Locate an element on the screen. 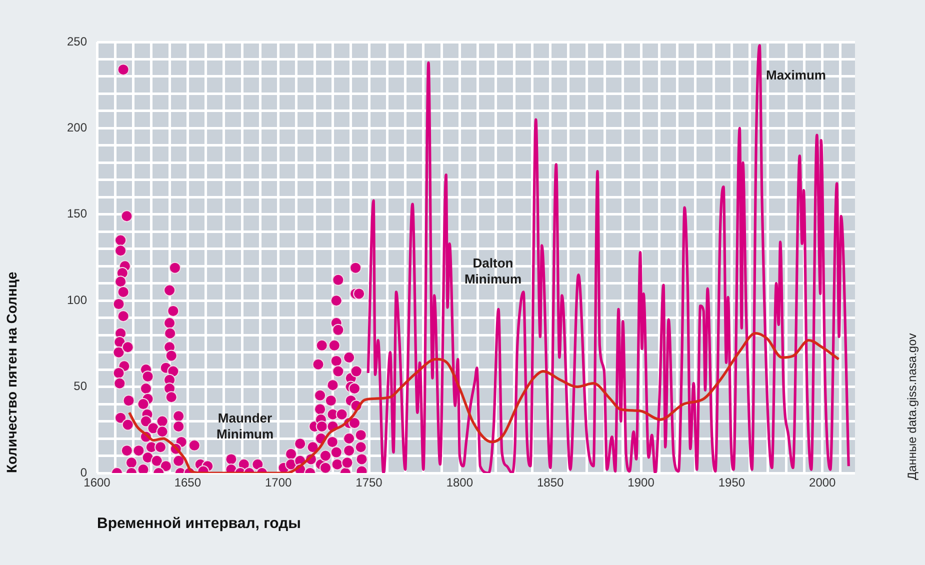 This screenshot has height=565, width=925. y-axis-title: Количество пятен на Солнце is located at coordinates (11, 372).